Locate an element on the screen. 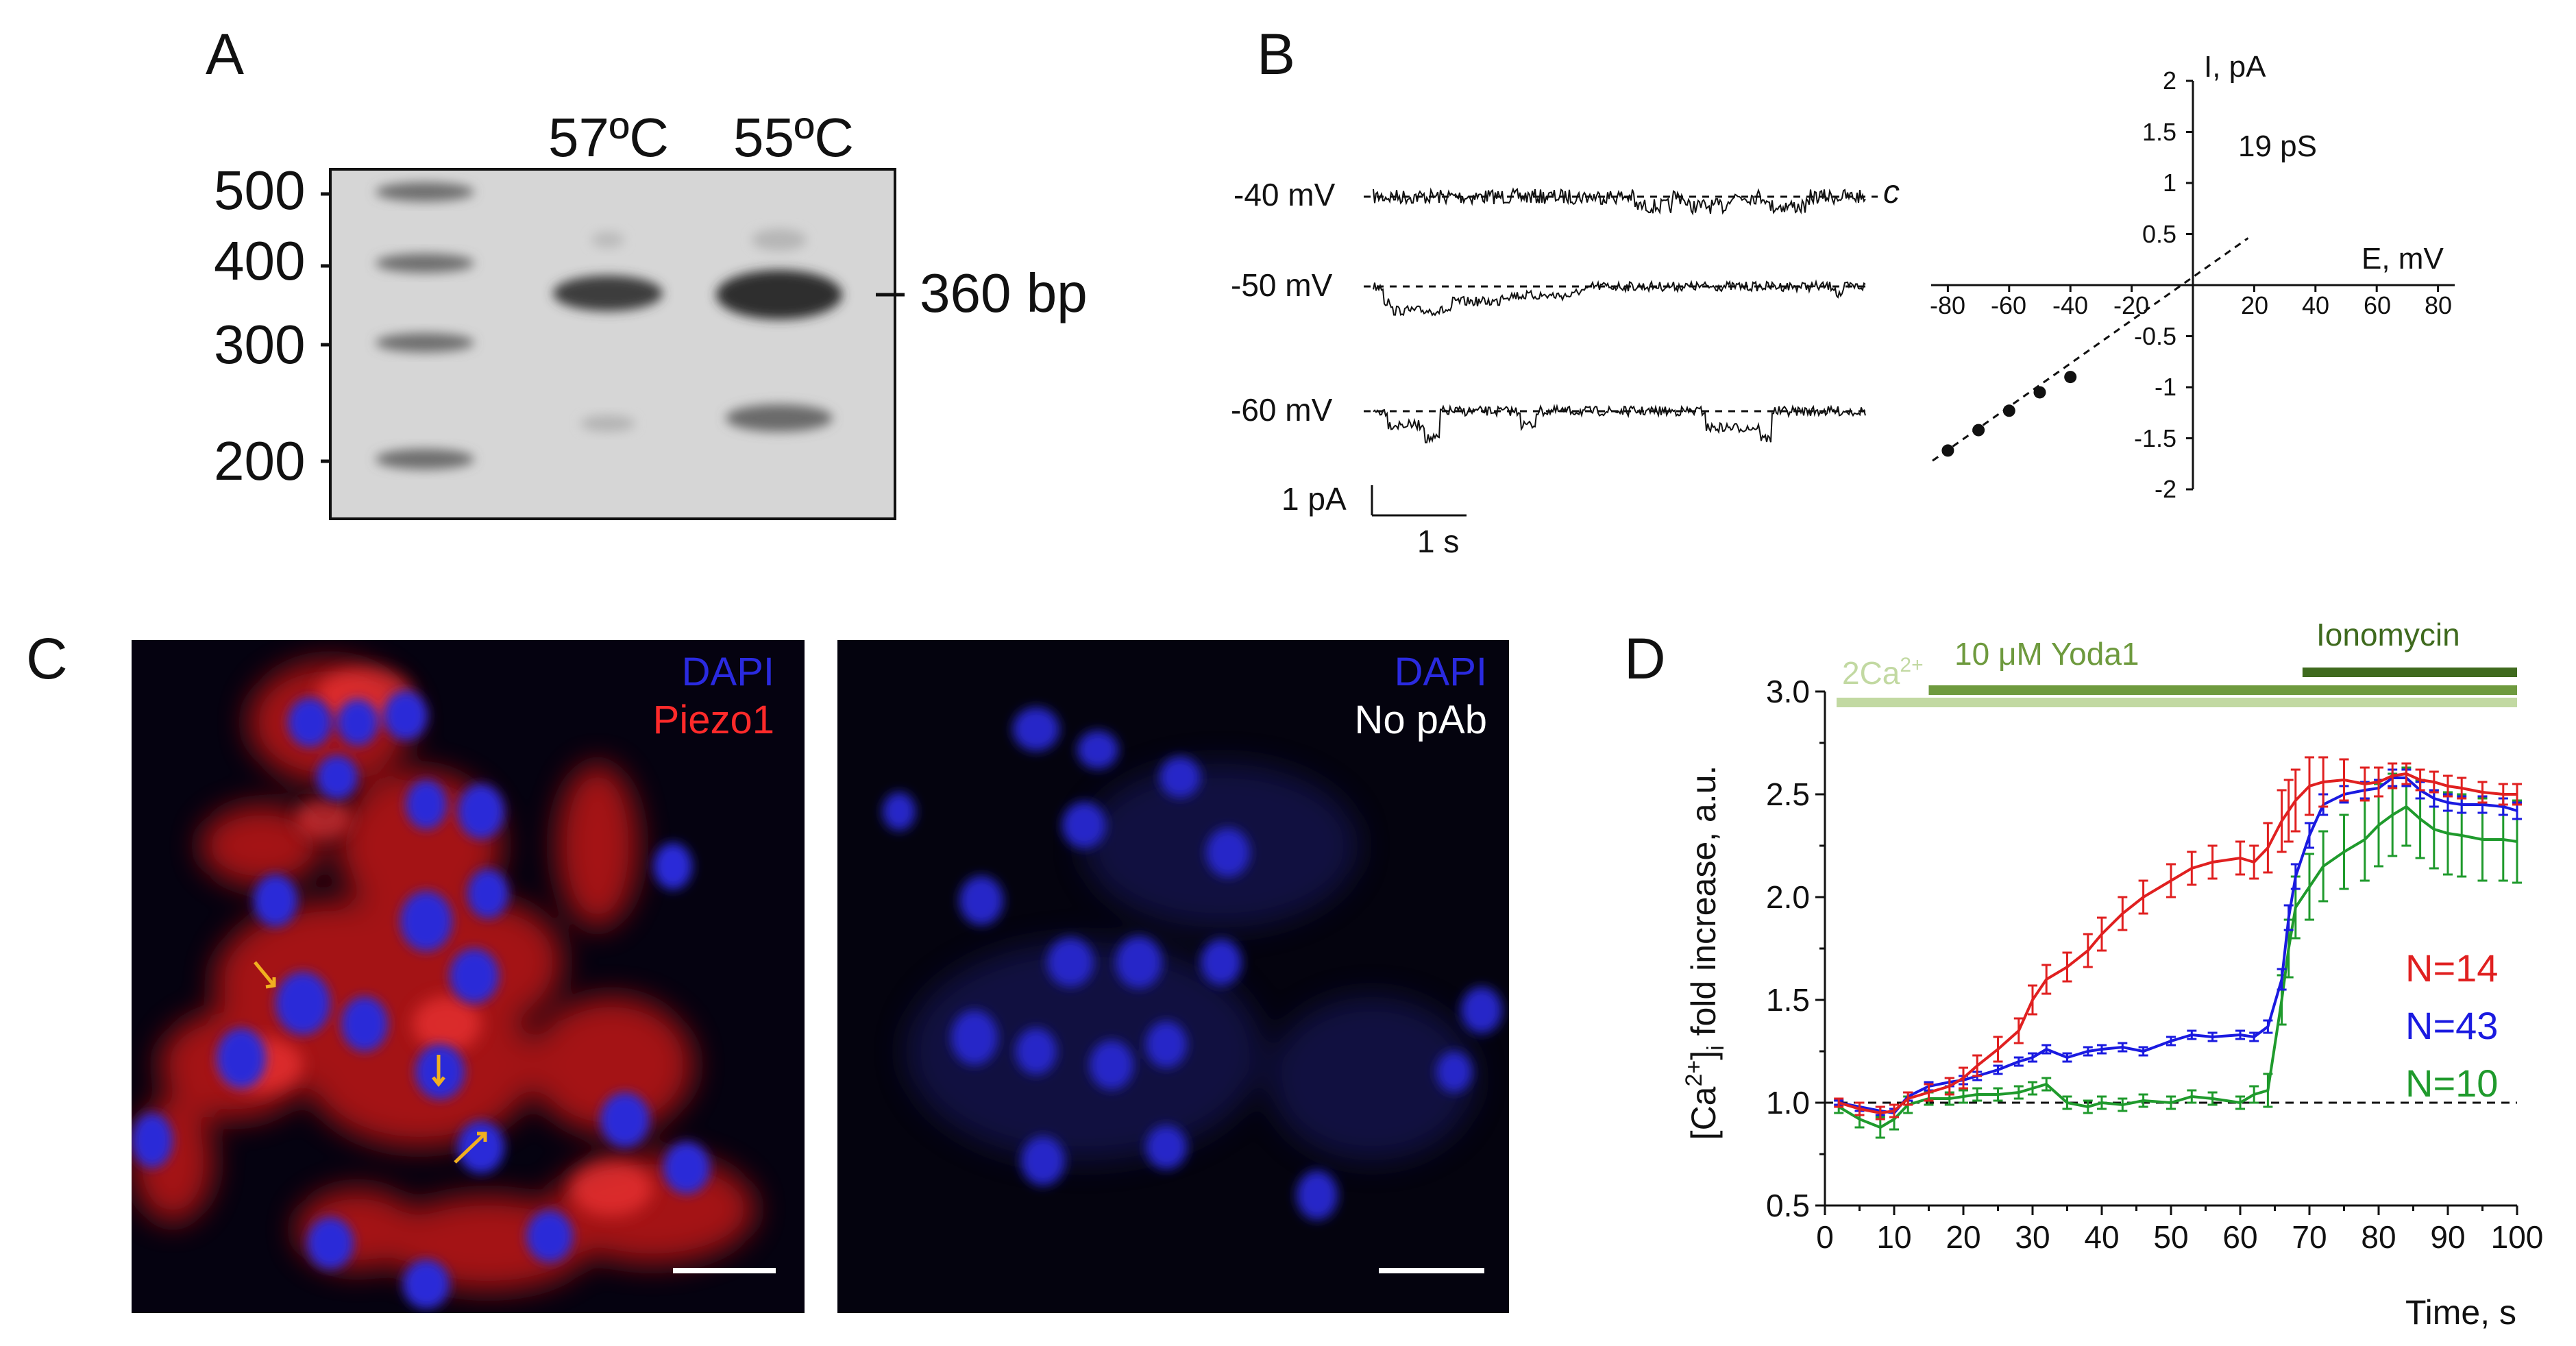 The image size is (2576, 1346). panel-a: A 57ºC 55ºC 500 400 300 200 360 bp is located at coordinates (647, 271).